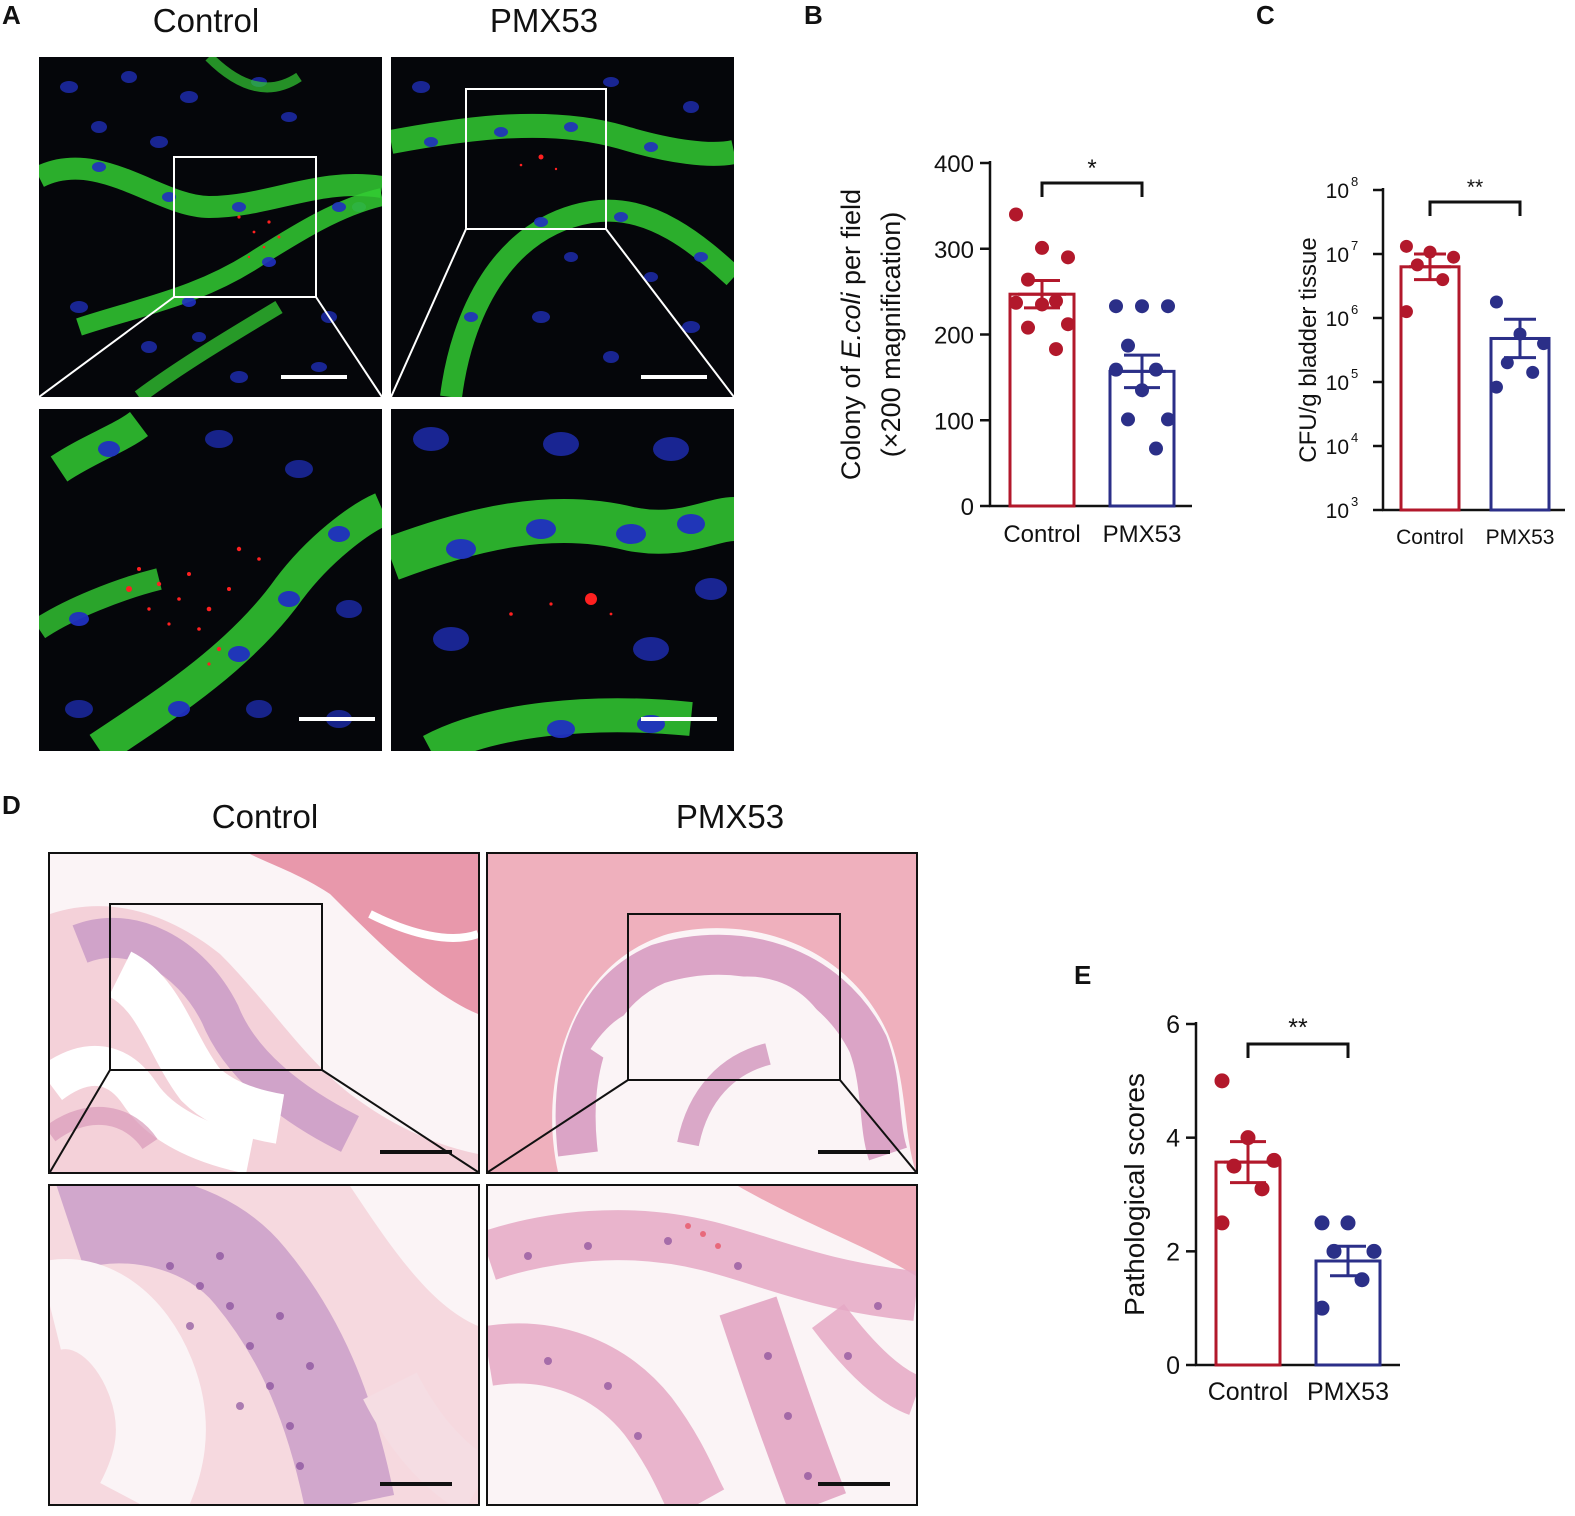  I want to click on chart-e-pathology: 0 2 4 6 Pathological scores Control PMX53 **, so click(1260, 1205).